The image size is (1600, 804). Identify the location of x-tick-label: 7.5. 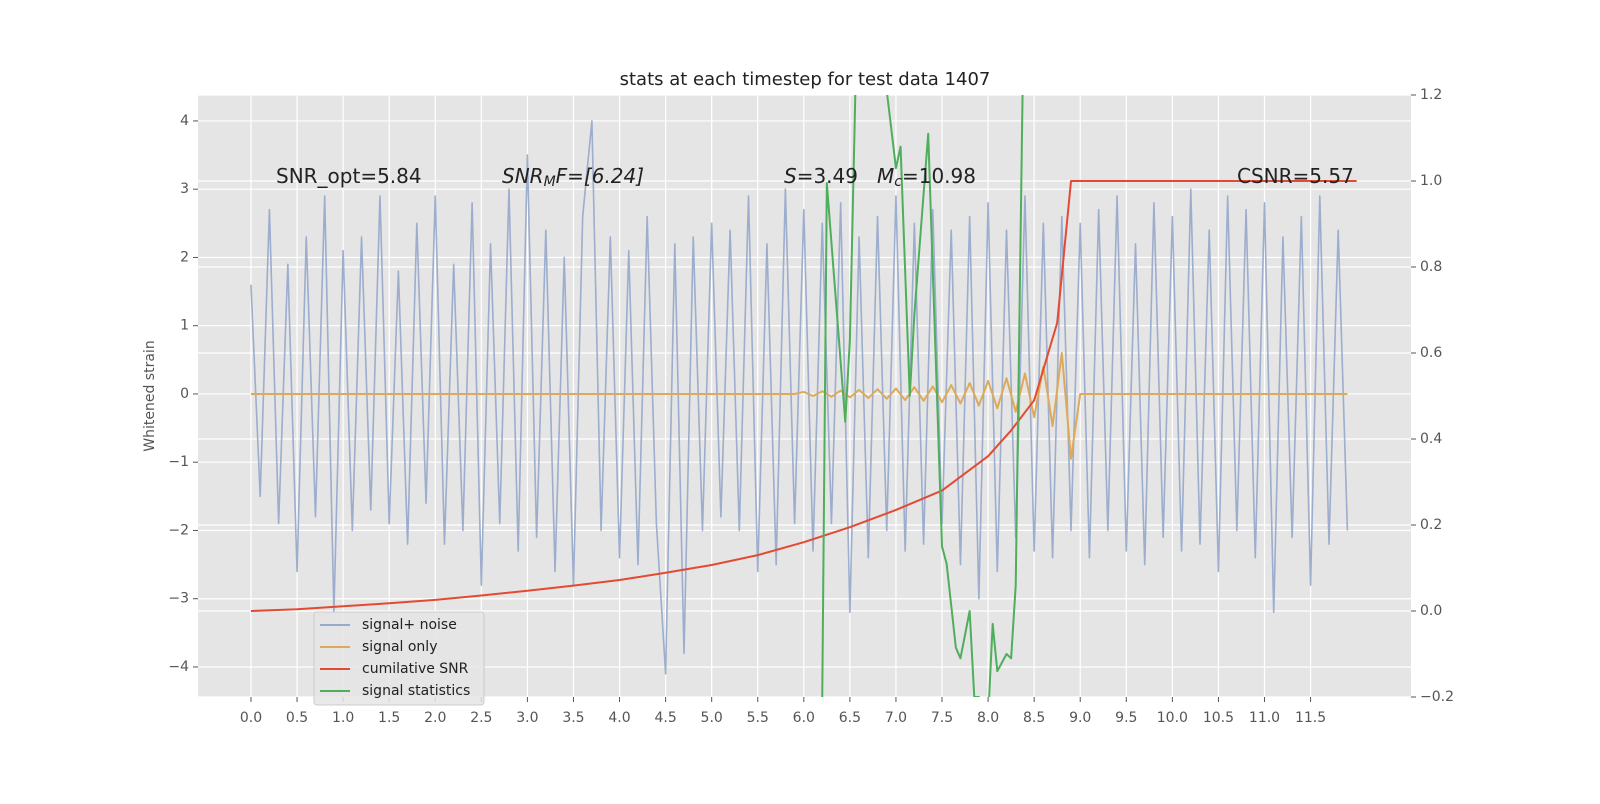
(942, 718).